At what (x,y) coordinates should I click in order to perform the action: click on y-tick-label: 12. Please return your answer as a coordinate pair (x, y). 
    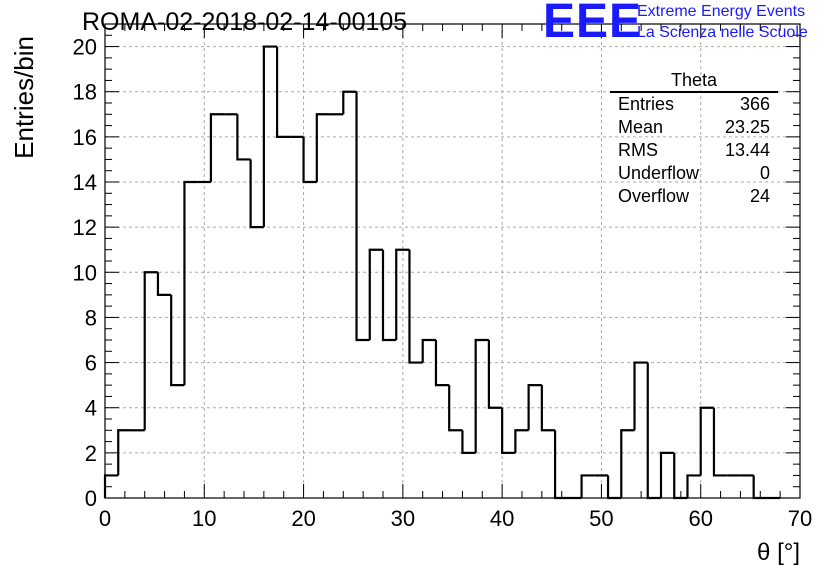
    Looking at the image, I should click on (85, 227).